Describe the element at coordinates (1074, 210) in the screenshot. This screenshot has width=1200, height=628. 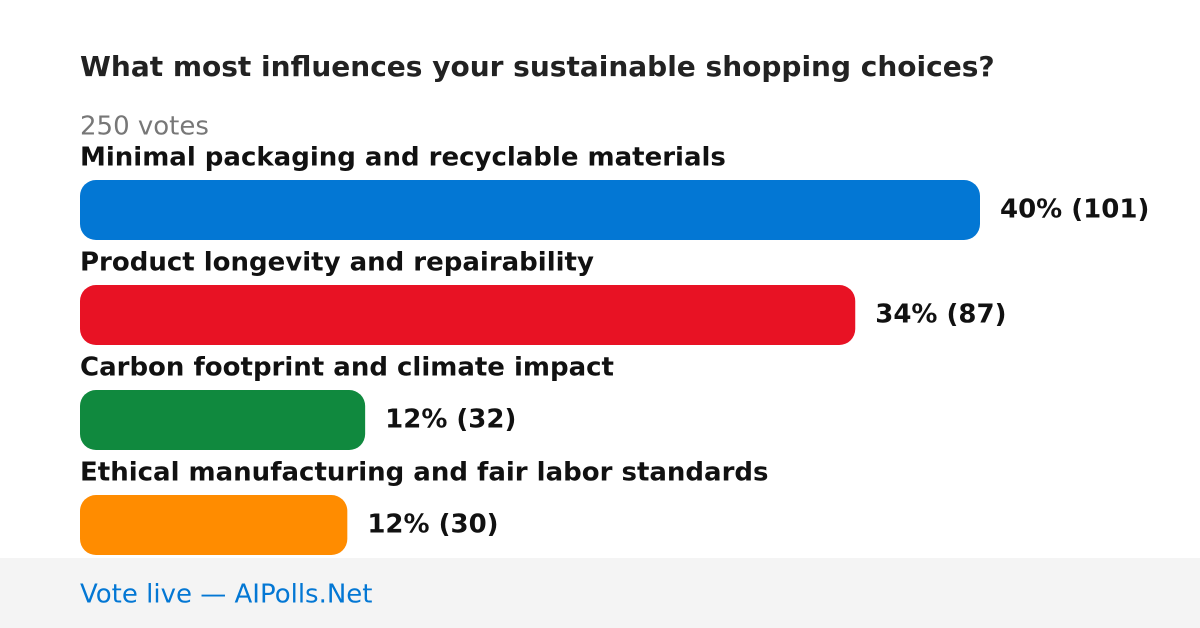
I see `value-label: 40% (101)` at that location.